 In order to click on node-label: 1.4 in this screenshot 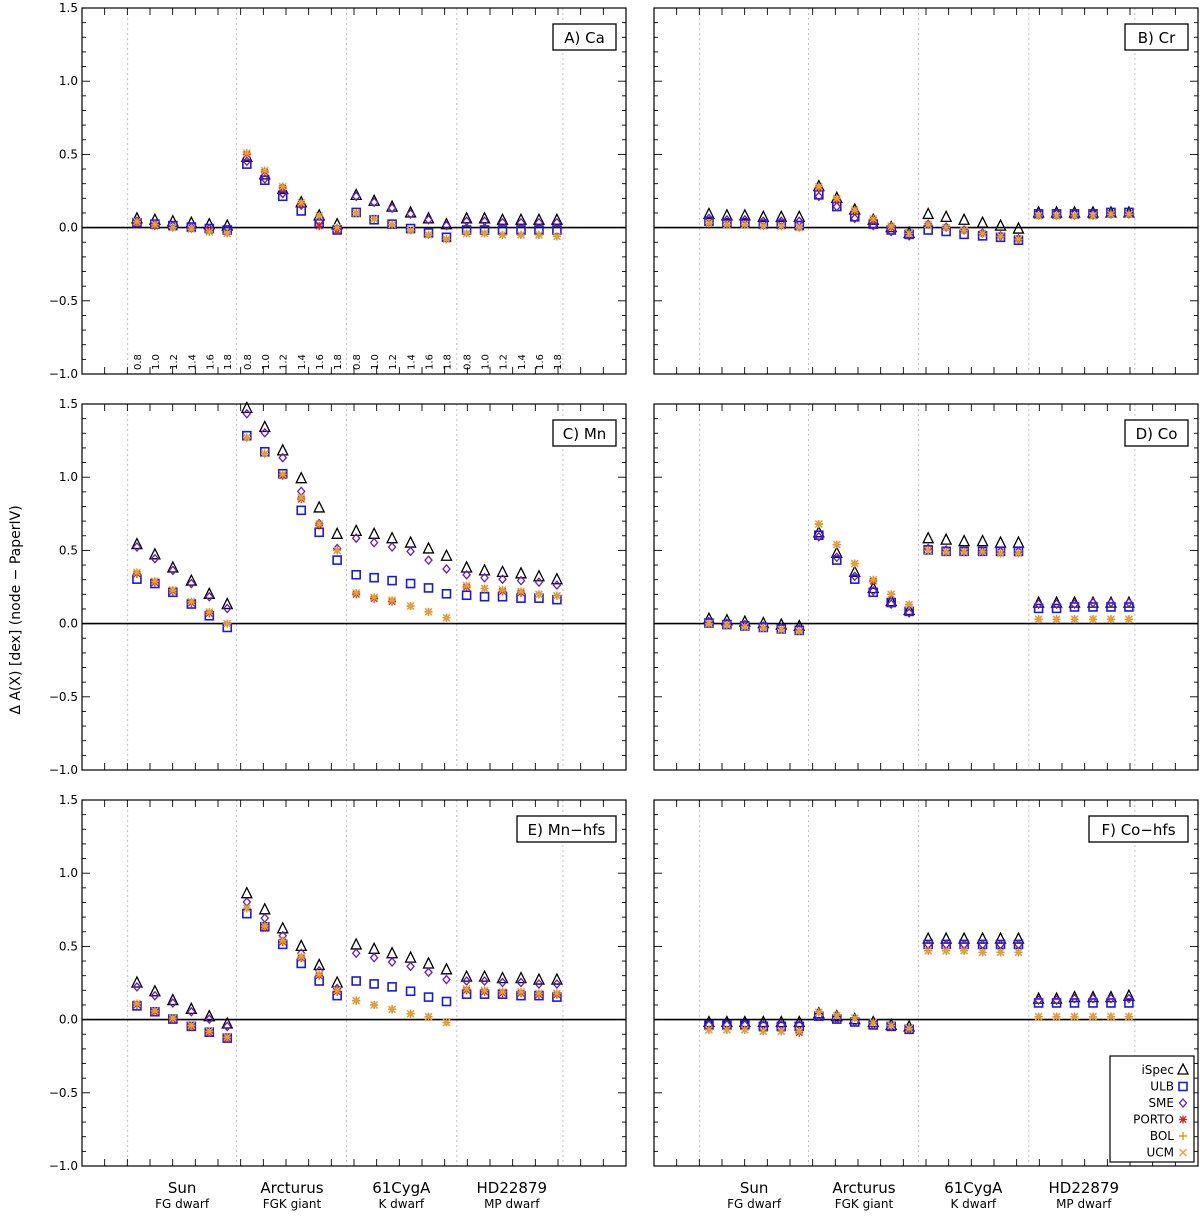, I will do `click(302, 362)`.